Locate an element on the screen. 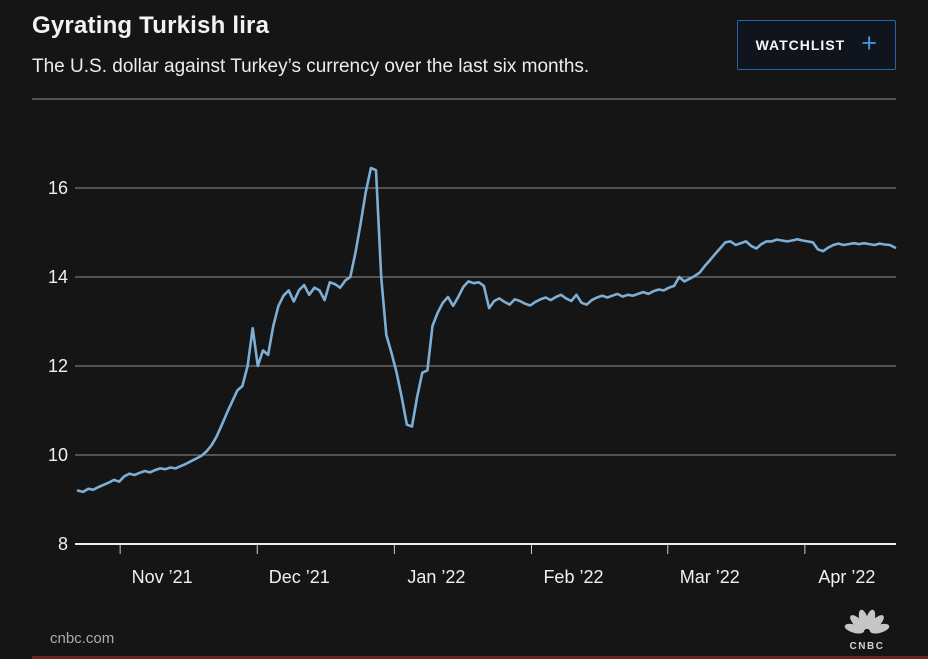 The height and width of the screenshot is (659, 928). watchlist-button: WATCHLIST + is located at coordinates (816, 45).